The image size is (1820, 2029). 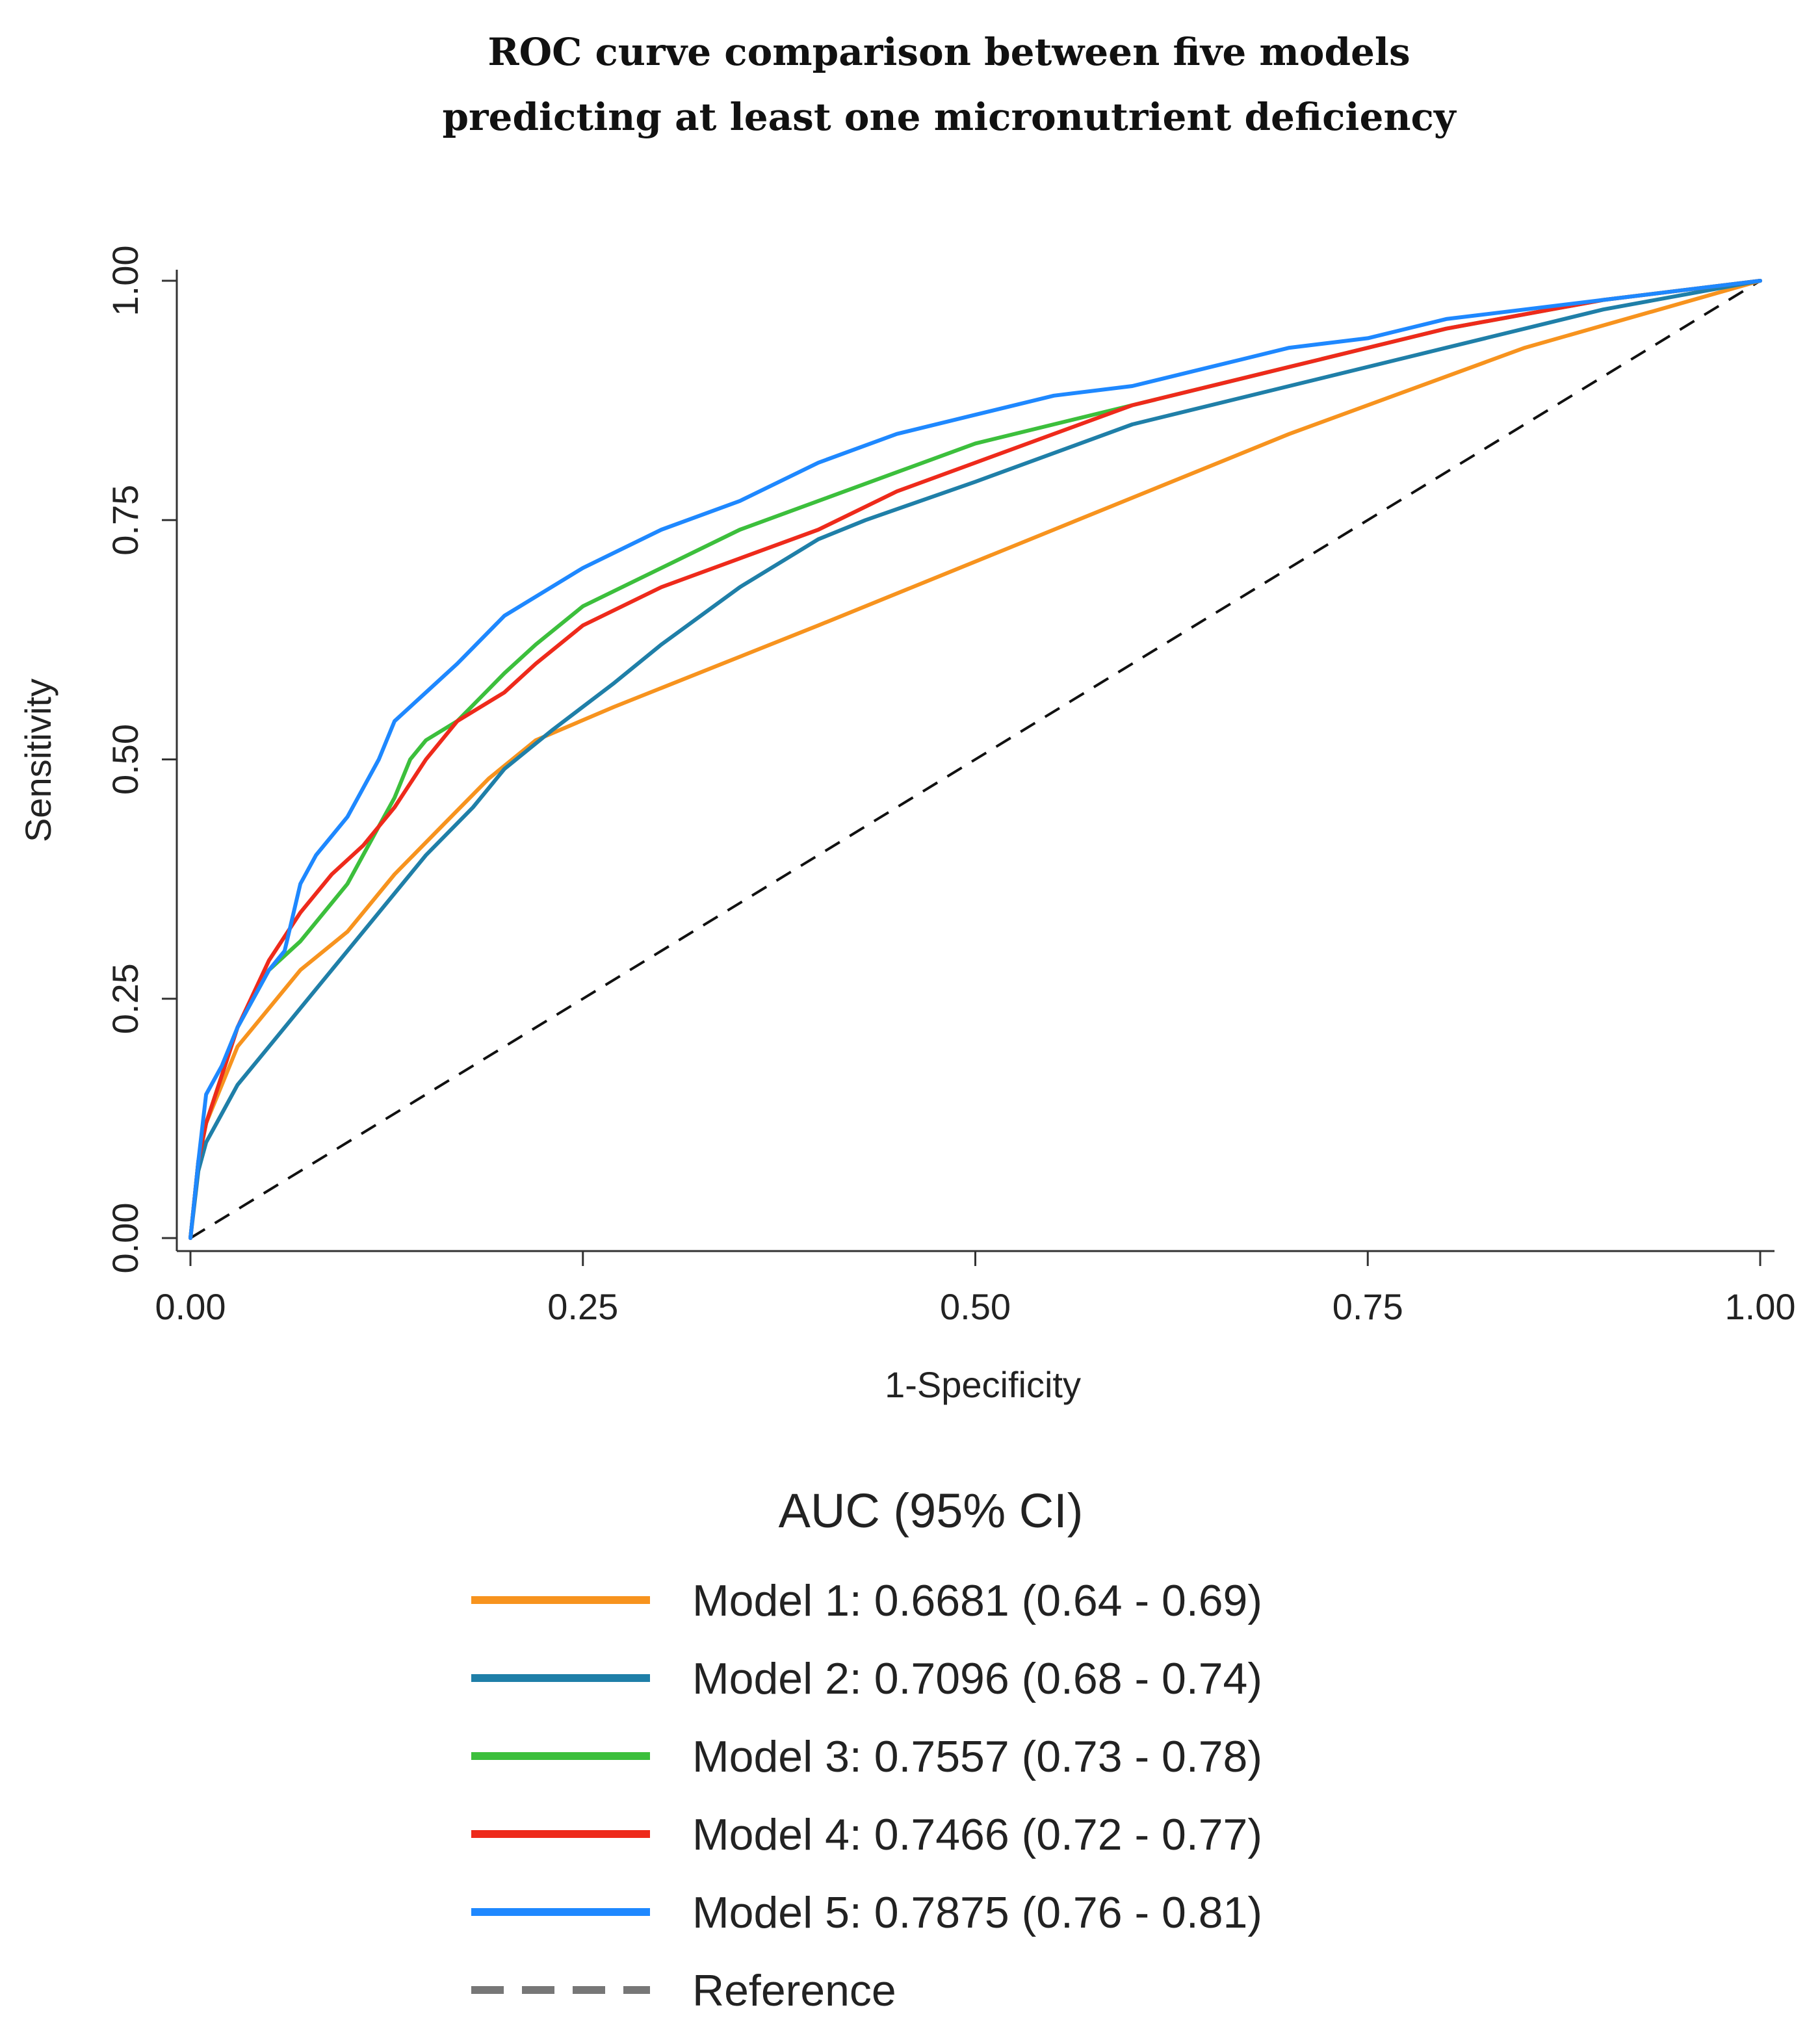 I want to click on legend-label: Model 5: 0.7875 (0.76 - 0.81), so click(x=977, y=1913).